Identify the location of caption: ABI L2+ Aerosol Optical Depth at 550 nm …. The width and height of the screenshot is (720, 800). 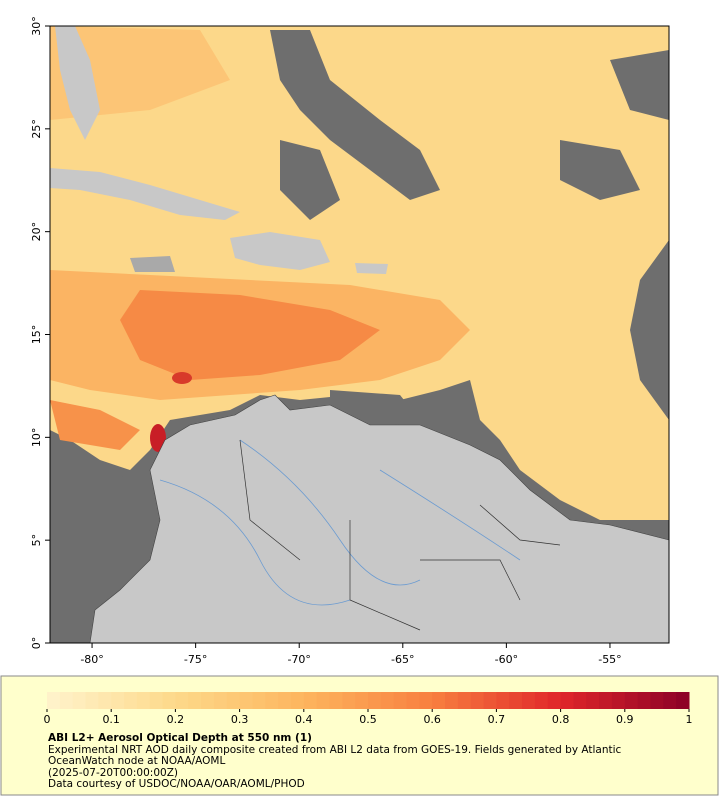
(368, 761).